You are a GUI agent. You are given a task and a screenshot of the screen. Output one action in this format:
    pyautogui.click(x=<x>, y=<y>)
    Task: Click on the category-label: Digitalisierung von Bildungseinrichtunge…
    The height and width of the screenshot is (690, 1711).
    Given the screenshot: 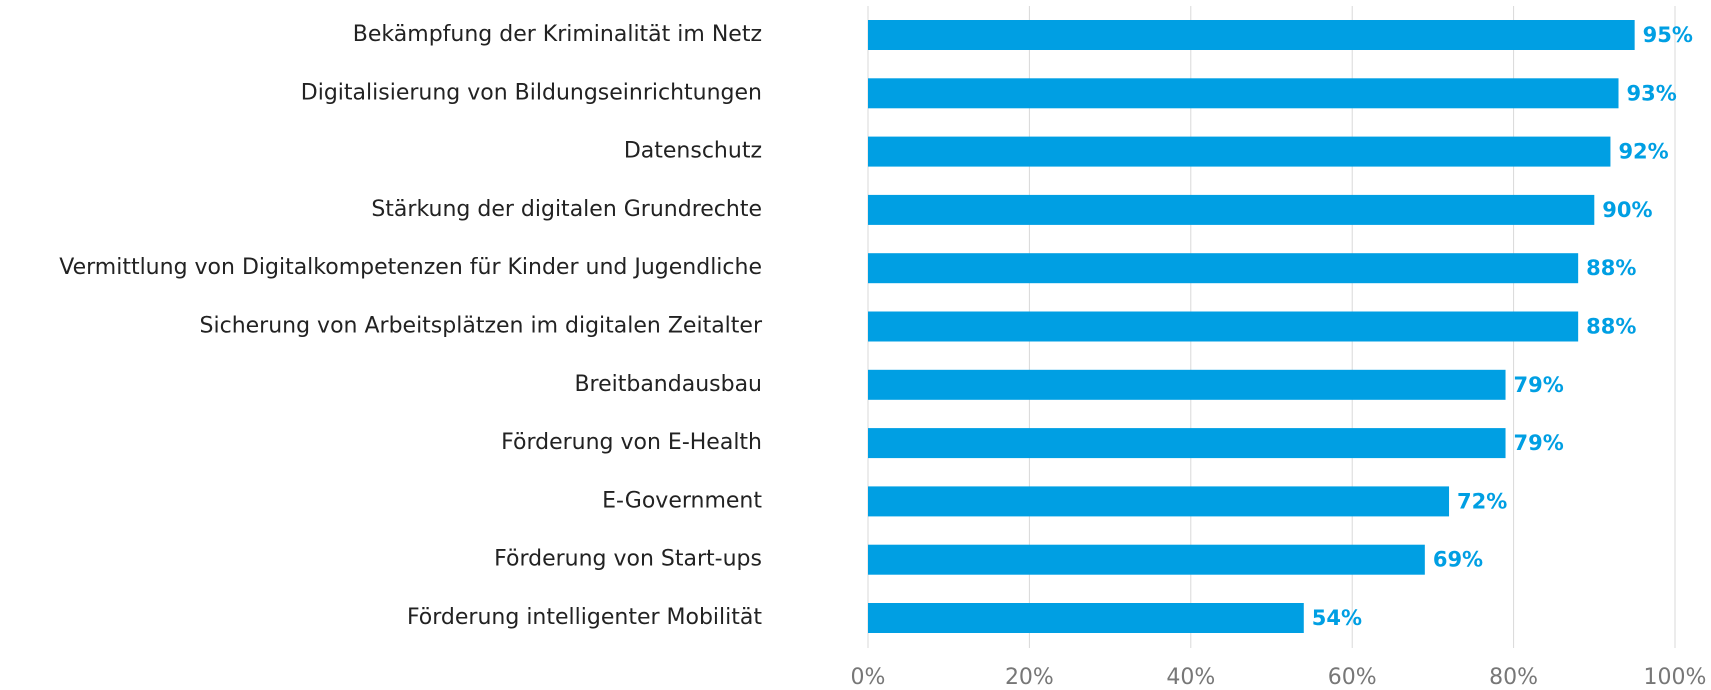 What is the action you would take?
    pyautogui.click(x=531, y=92)
    